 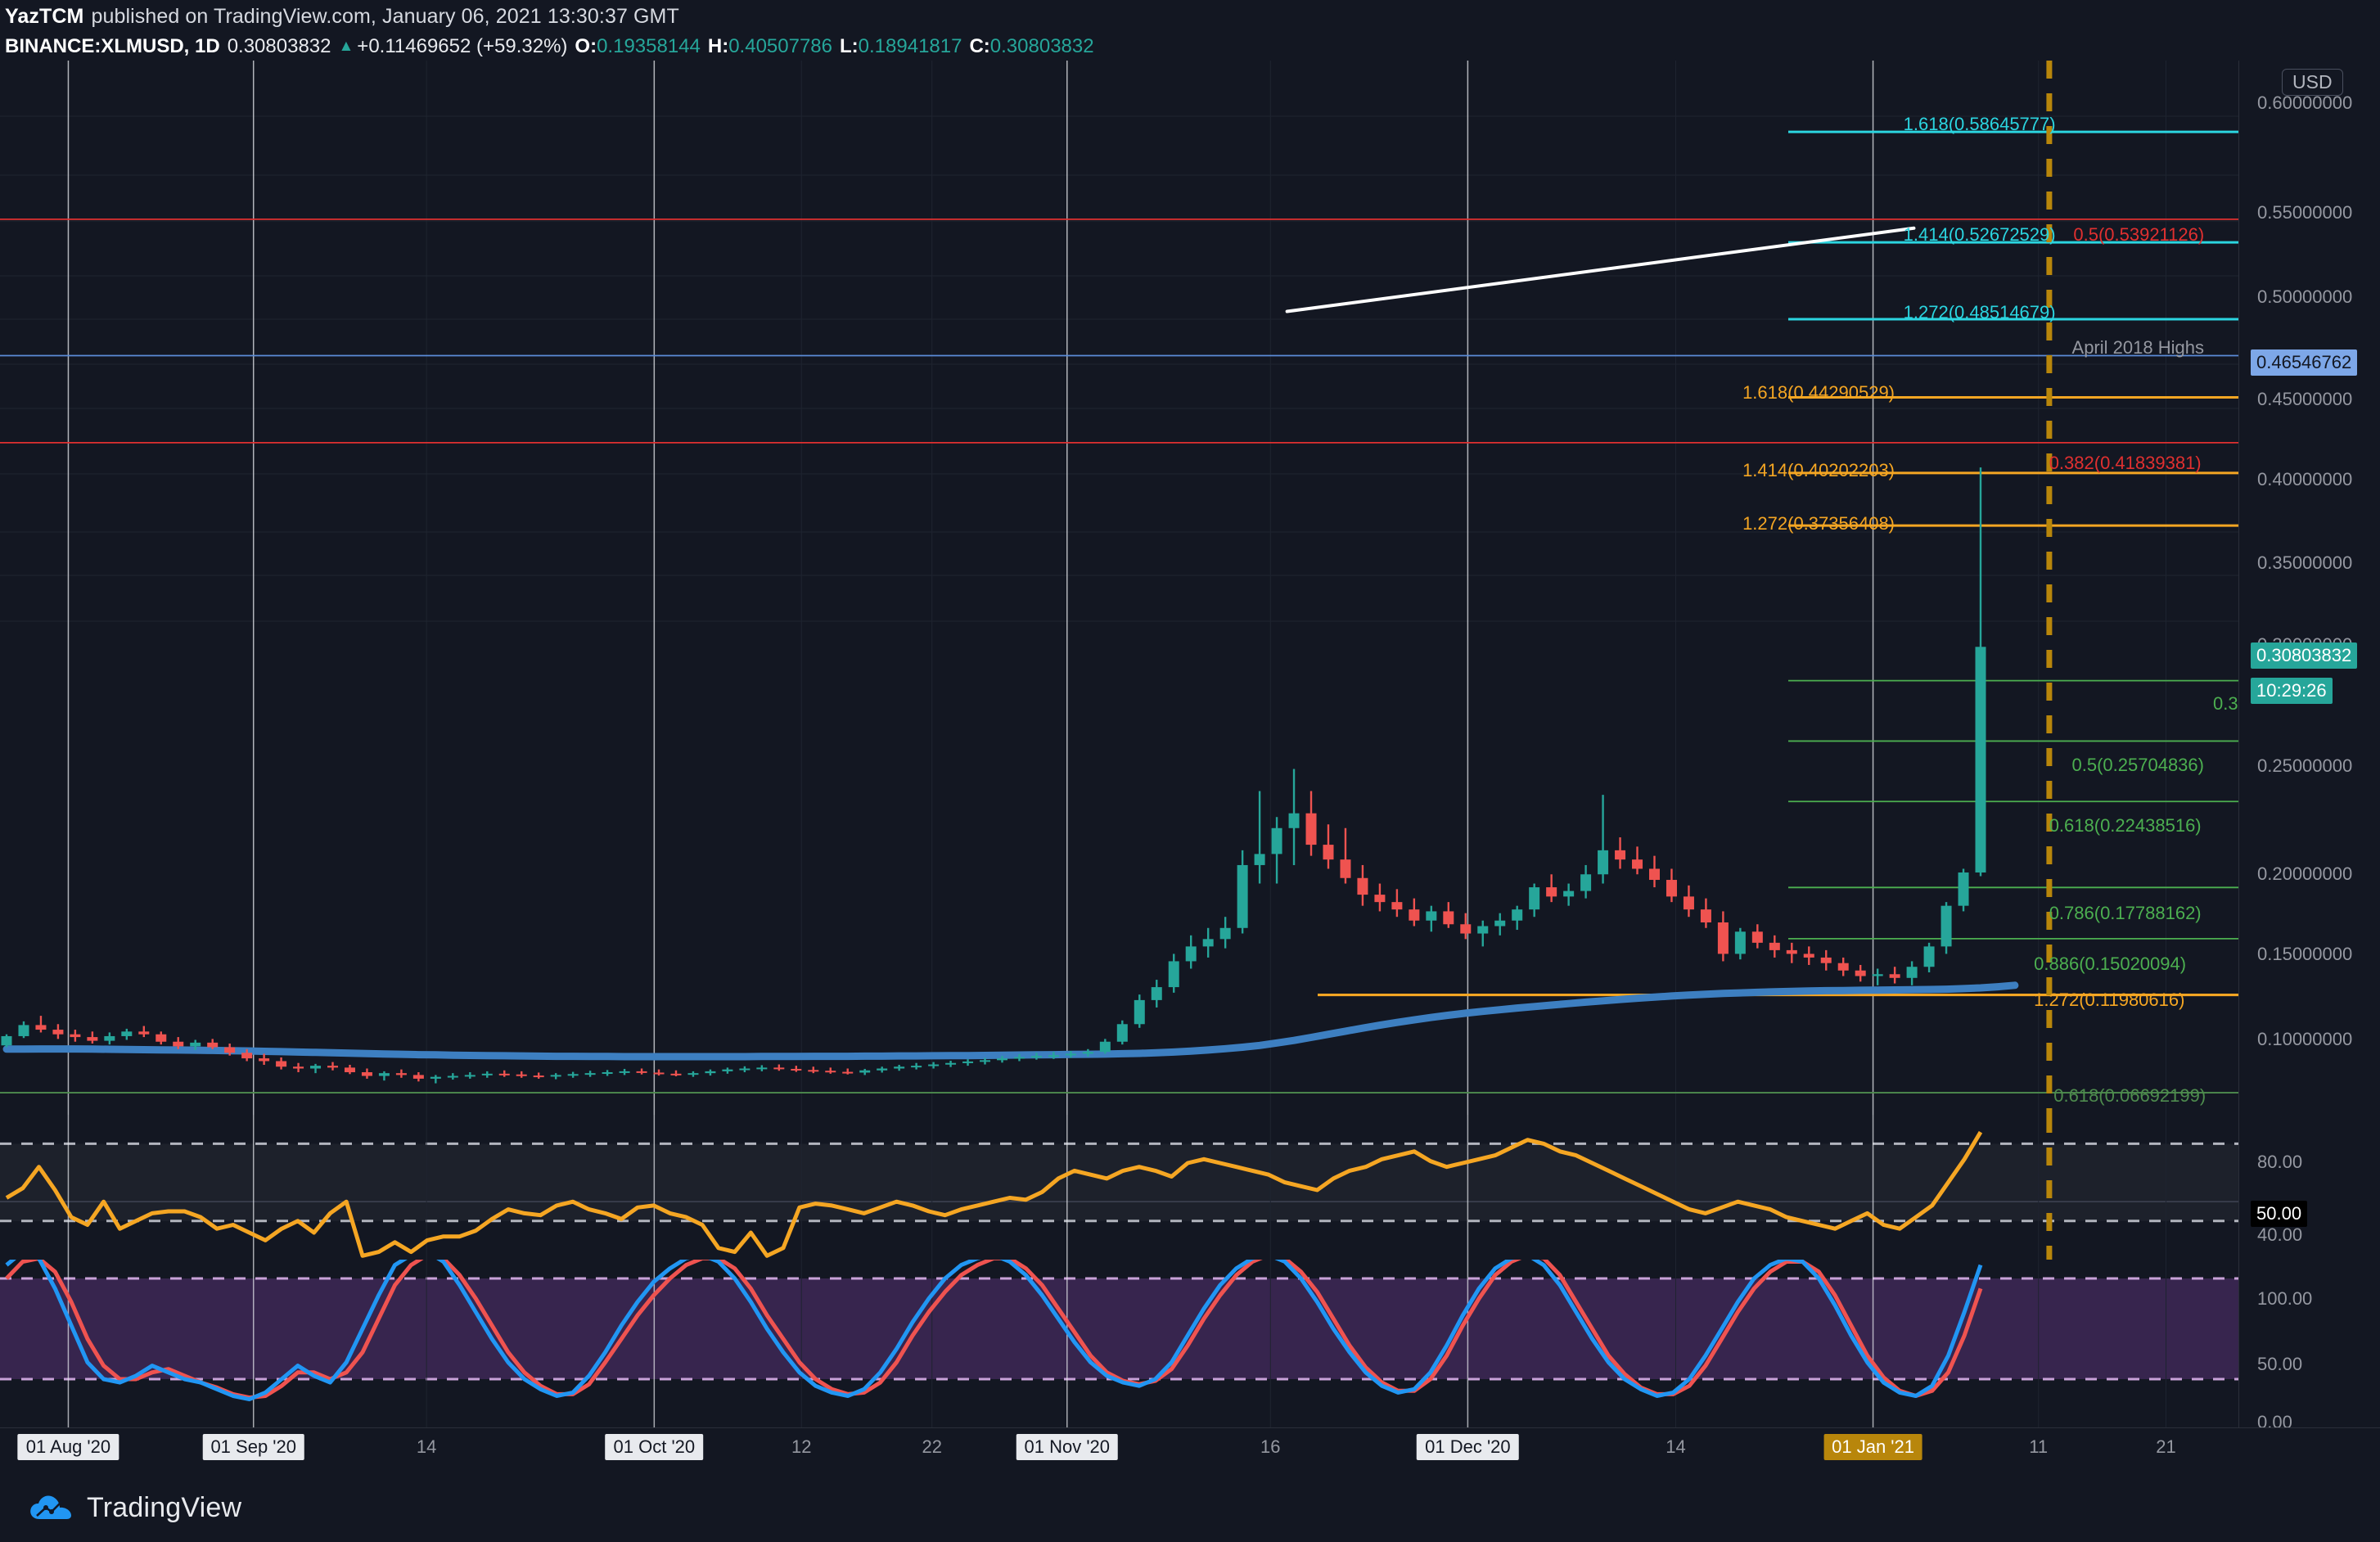 What do you see at coordinates (718, 46) in the screenshot?
I see `high-label: H:` at bounding box center [718, 46].